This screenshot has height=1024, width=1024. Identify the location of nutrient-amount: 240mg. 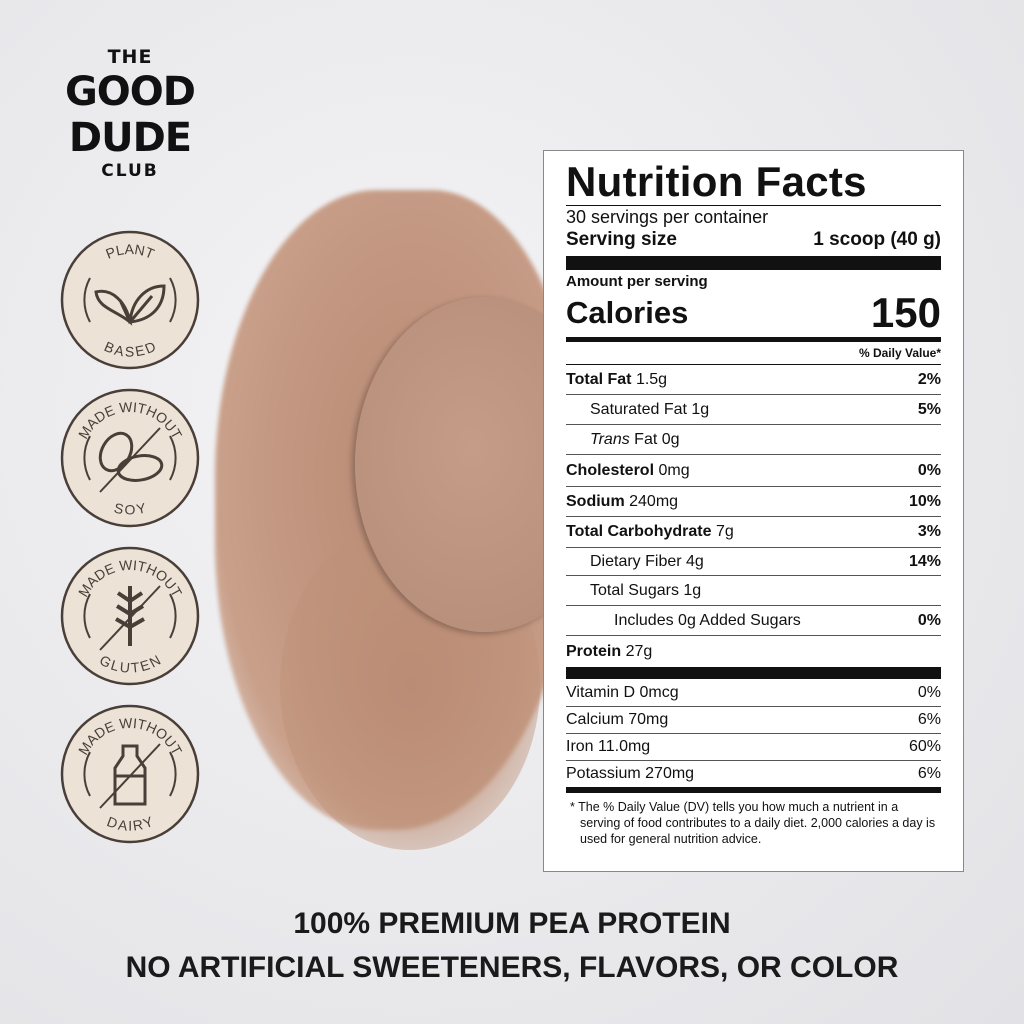
(654, 501).